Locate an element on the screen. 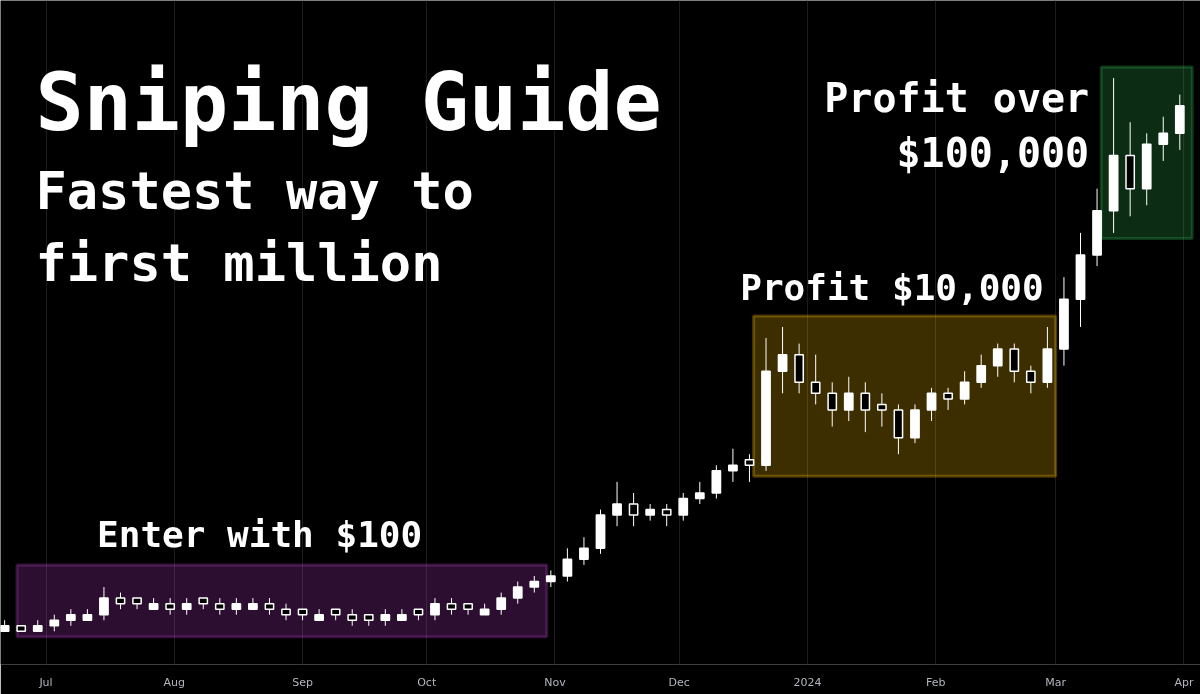 The height and width of the screenshot is (694, 1200). x-tick-label: 2024 is located at coordinates (807, 682).